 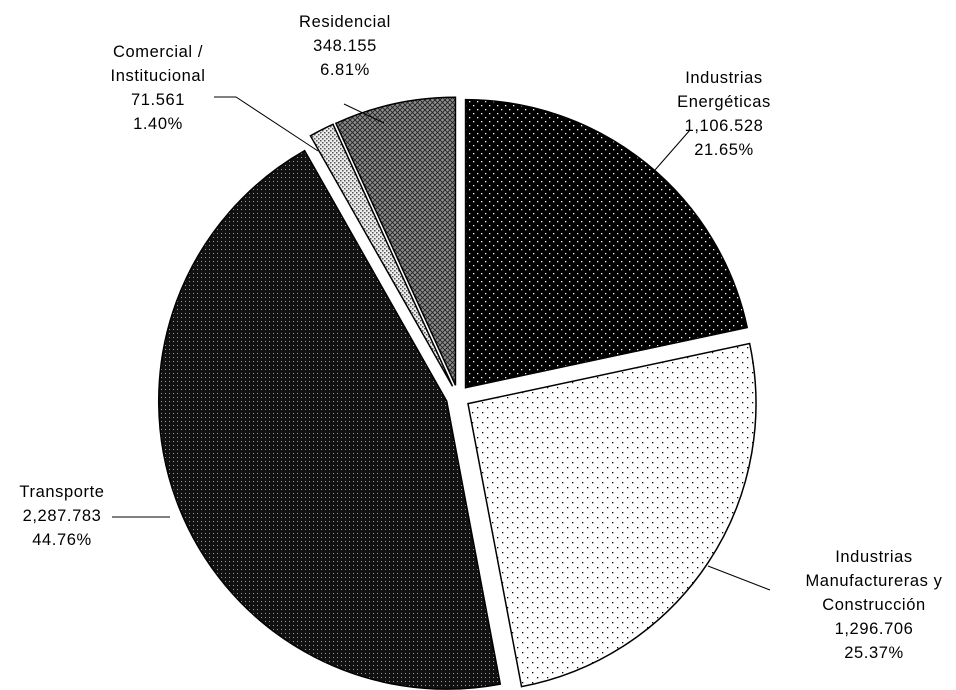 I want to click on leader-line-industrias-energeticas, so click(x=669, y=154).